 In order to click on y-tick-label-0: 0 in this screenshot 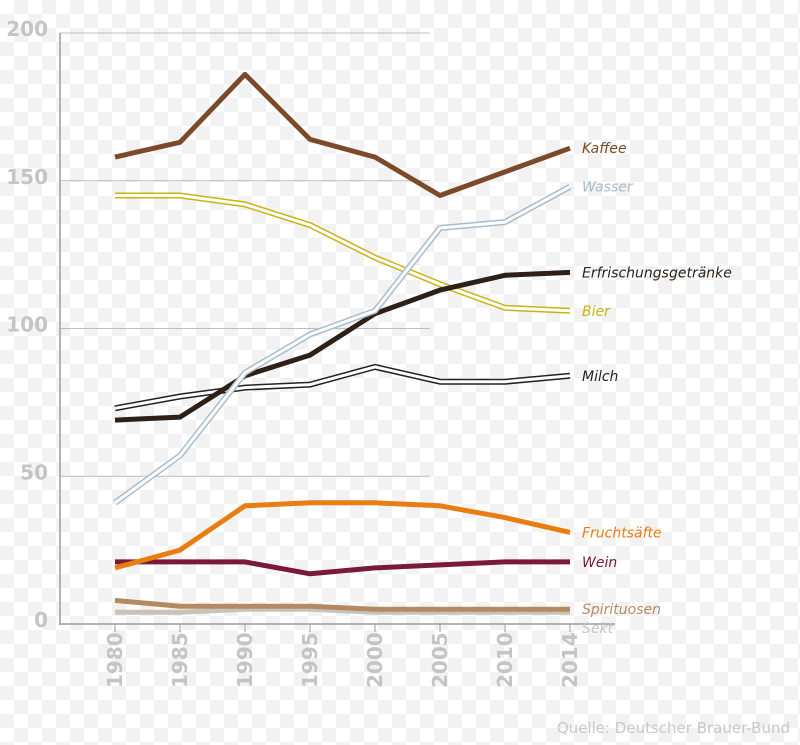, I will do `click(41, 620)`.